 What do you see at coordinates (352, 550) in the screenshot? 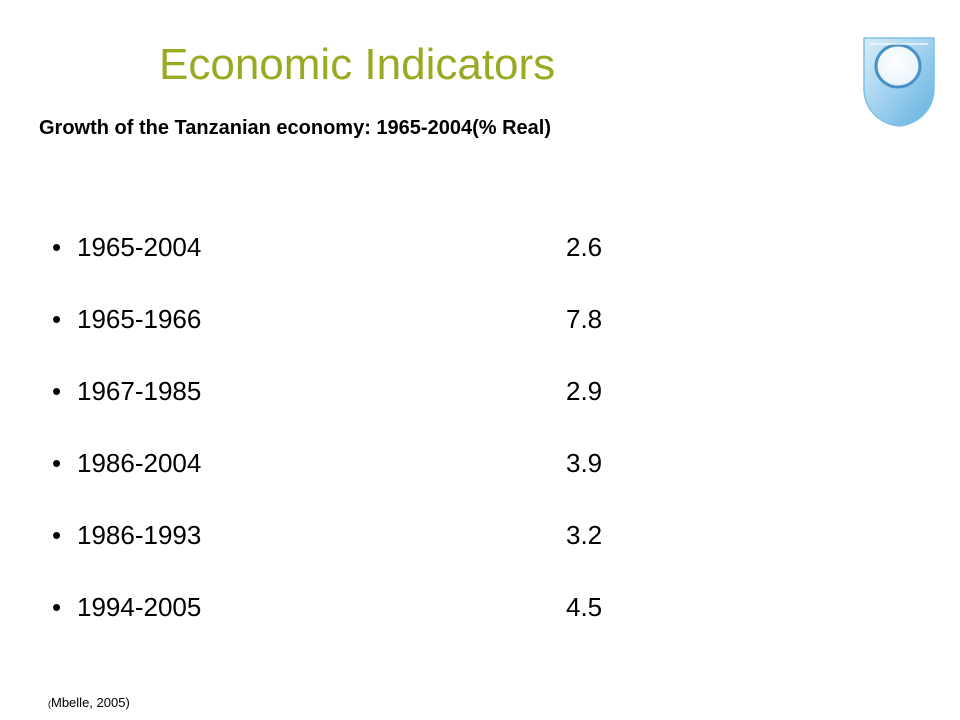
I see `list-item: • 1986-1993 3.2` at bounding box center [352, 550].